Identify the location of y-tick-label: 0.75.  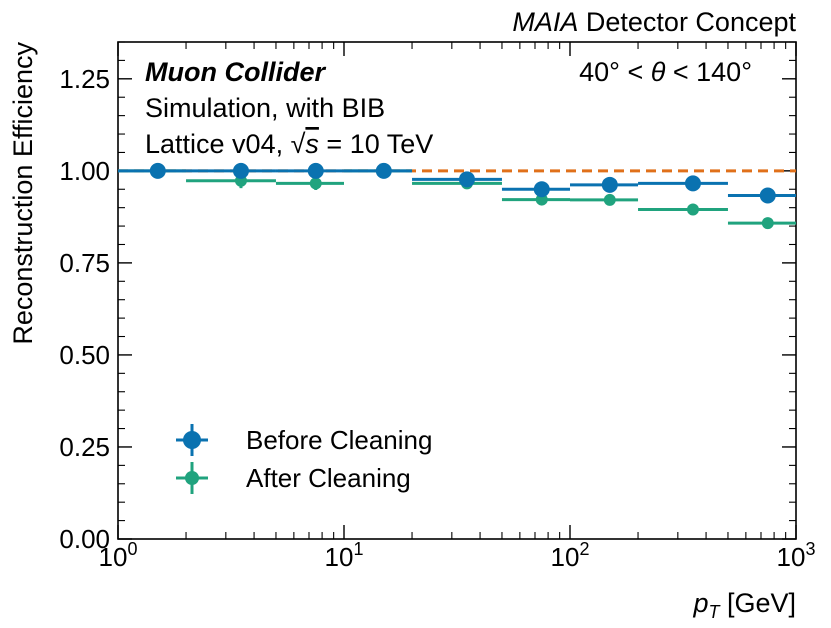
(84, 263).